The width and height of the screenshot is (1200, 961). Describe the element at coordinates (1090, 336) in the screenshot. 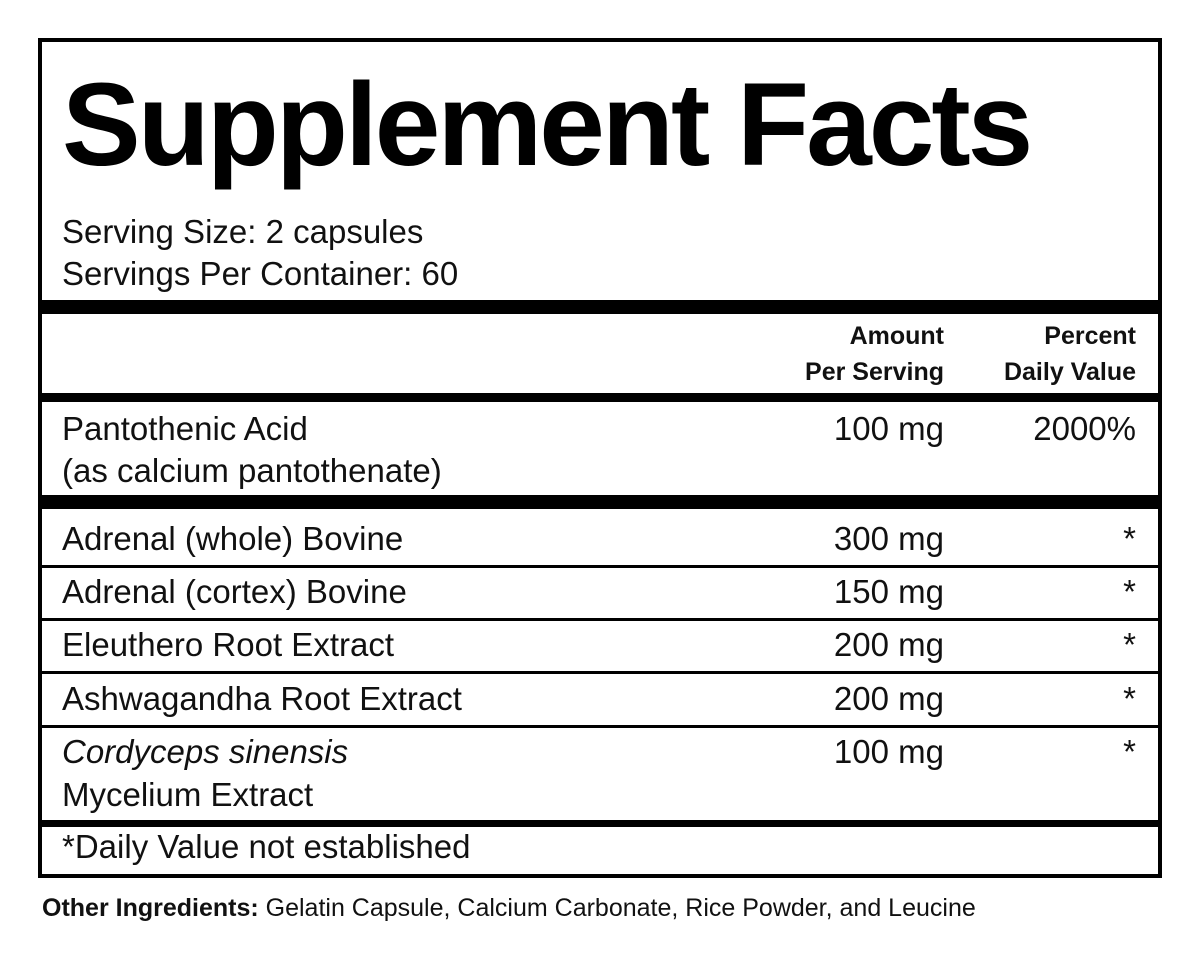

I see `dv-header-line1: Percent` at that location.